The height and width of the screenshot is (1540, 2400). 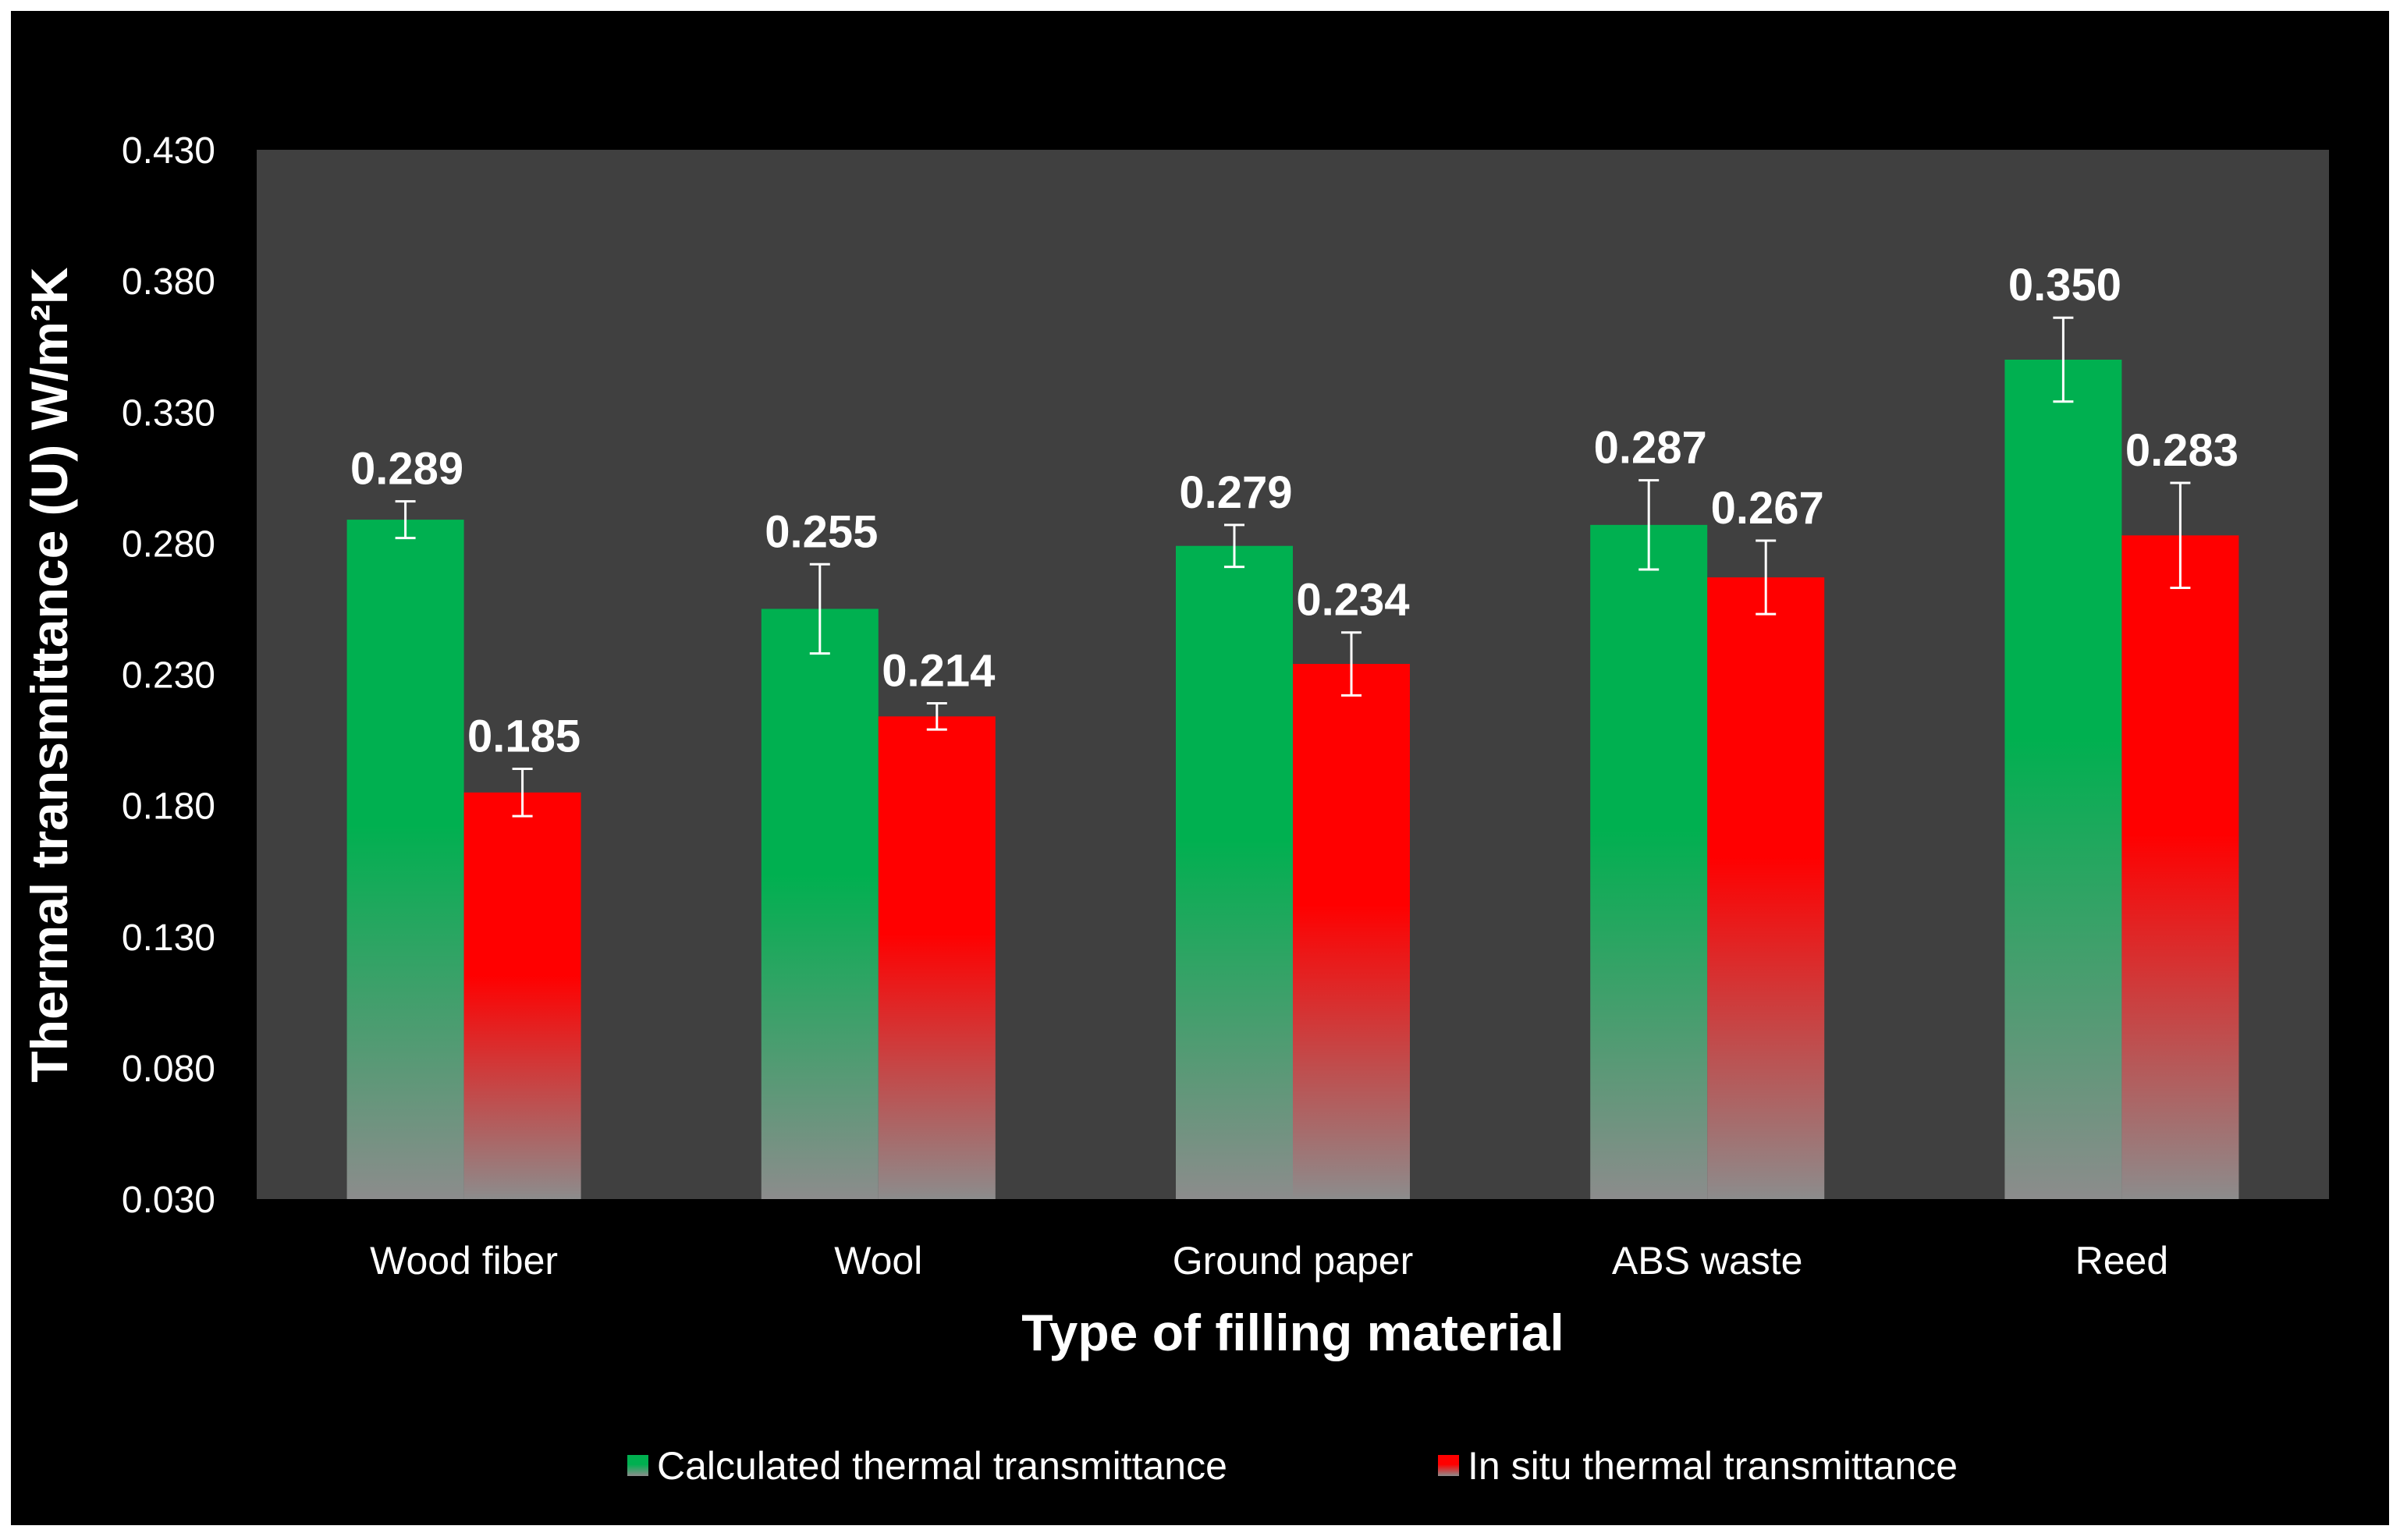 What do you see at coordinates (822, 531) in the screenshot?
I see `data-label: 0.255` at bounding box center [822, 531].